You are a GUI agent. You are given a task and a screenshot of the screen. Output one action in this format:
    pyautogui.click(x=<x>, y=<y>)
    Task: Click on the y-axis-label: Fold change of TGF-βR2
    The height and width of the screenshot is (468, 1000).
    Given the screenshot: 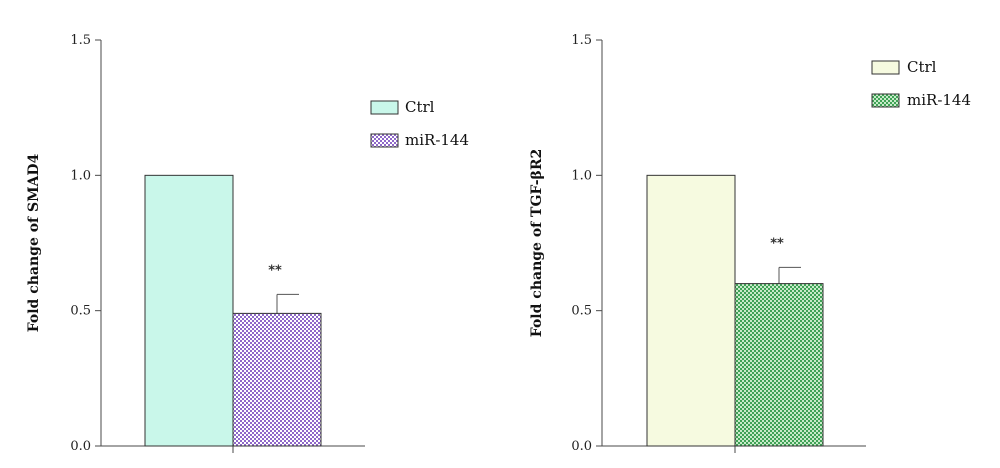 What is the action you would take?
    pyautogui.click(x=537, y=243)
    